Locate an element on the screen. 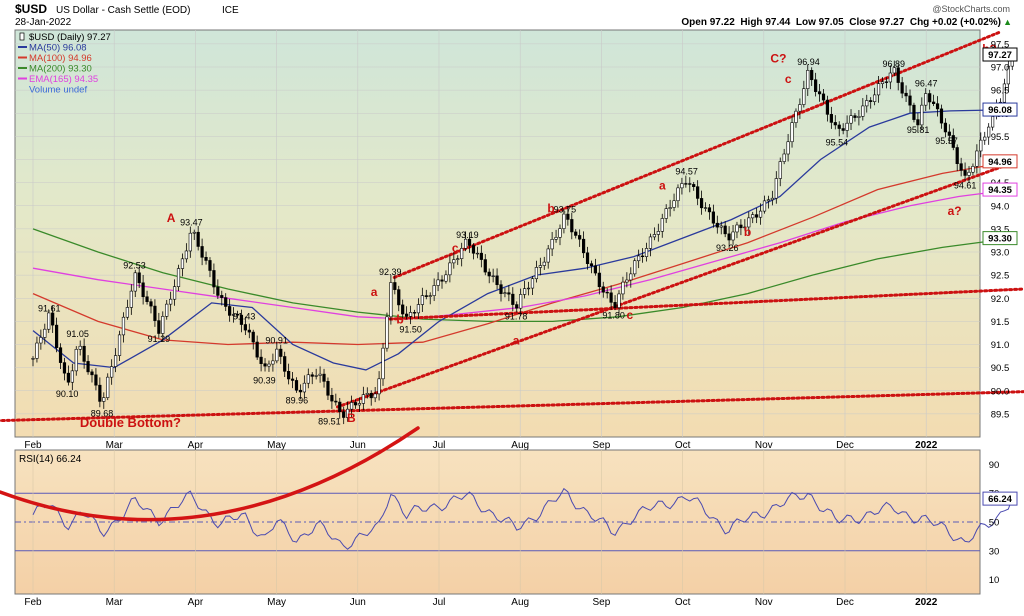 The image size is (1024, 616). price-y-tick-label: 90.0 is located at coordinates (1000, 391).